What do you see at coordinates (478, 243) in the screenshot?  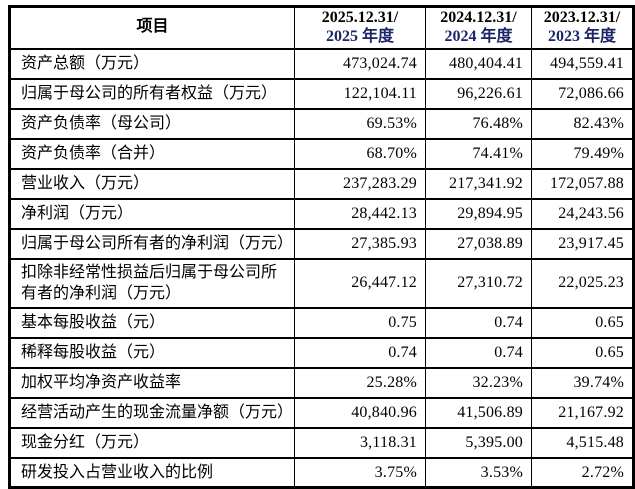 I see `value-cell: 27,038.89` at bounding box center [478, 243].